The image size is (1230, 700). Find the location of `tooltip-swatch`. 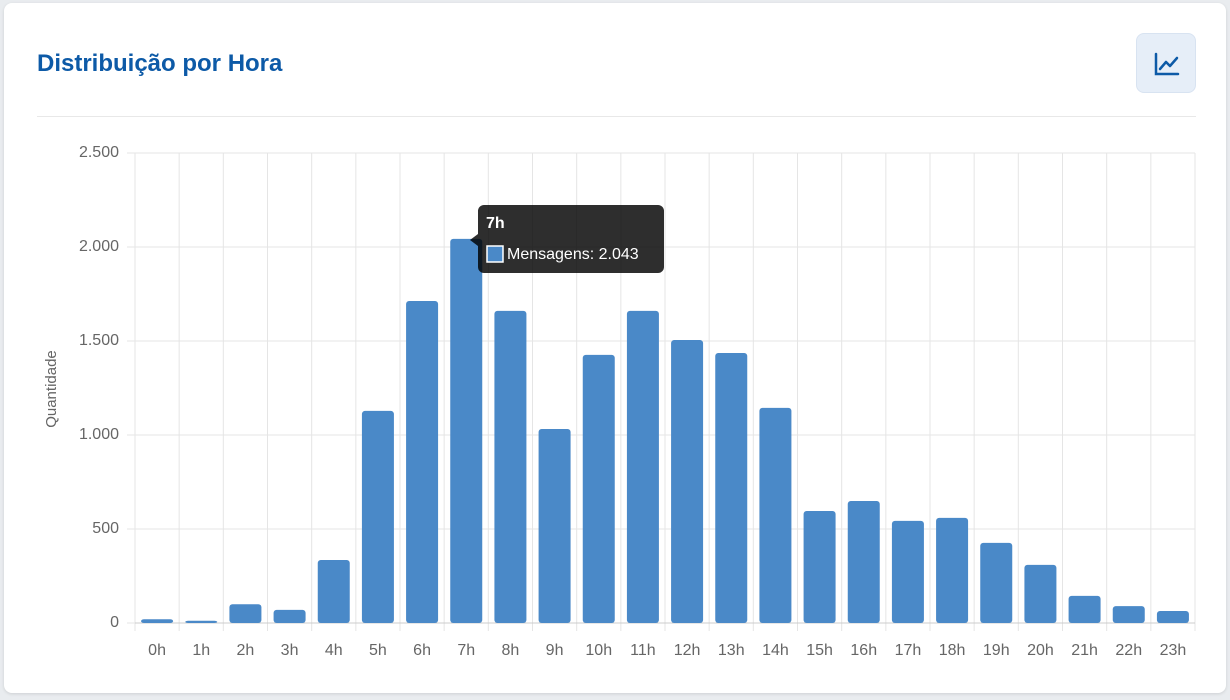

tooltip-swatch is located at coordinates (495, 254).